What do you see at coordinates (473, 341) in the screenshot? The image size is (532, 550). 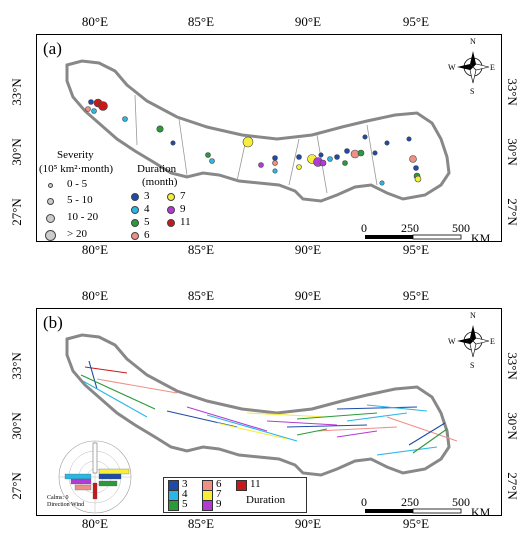 I see `north-arrow-icon-b` at bounding box center [473, 341].